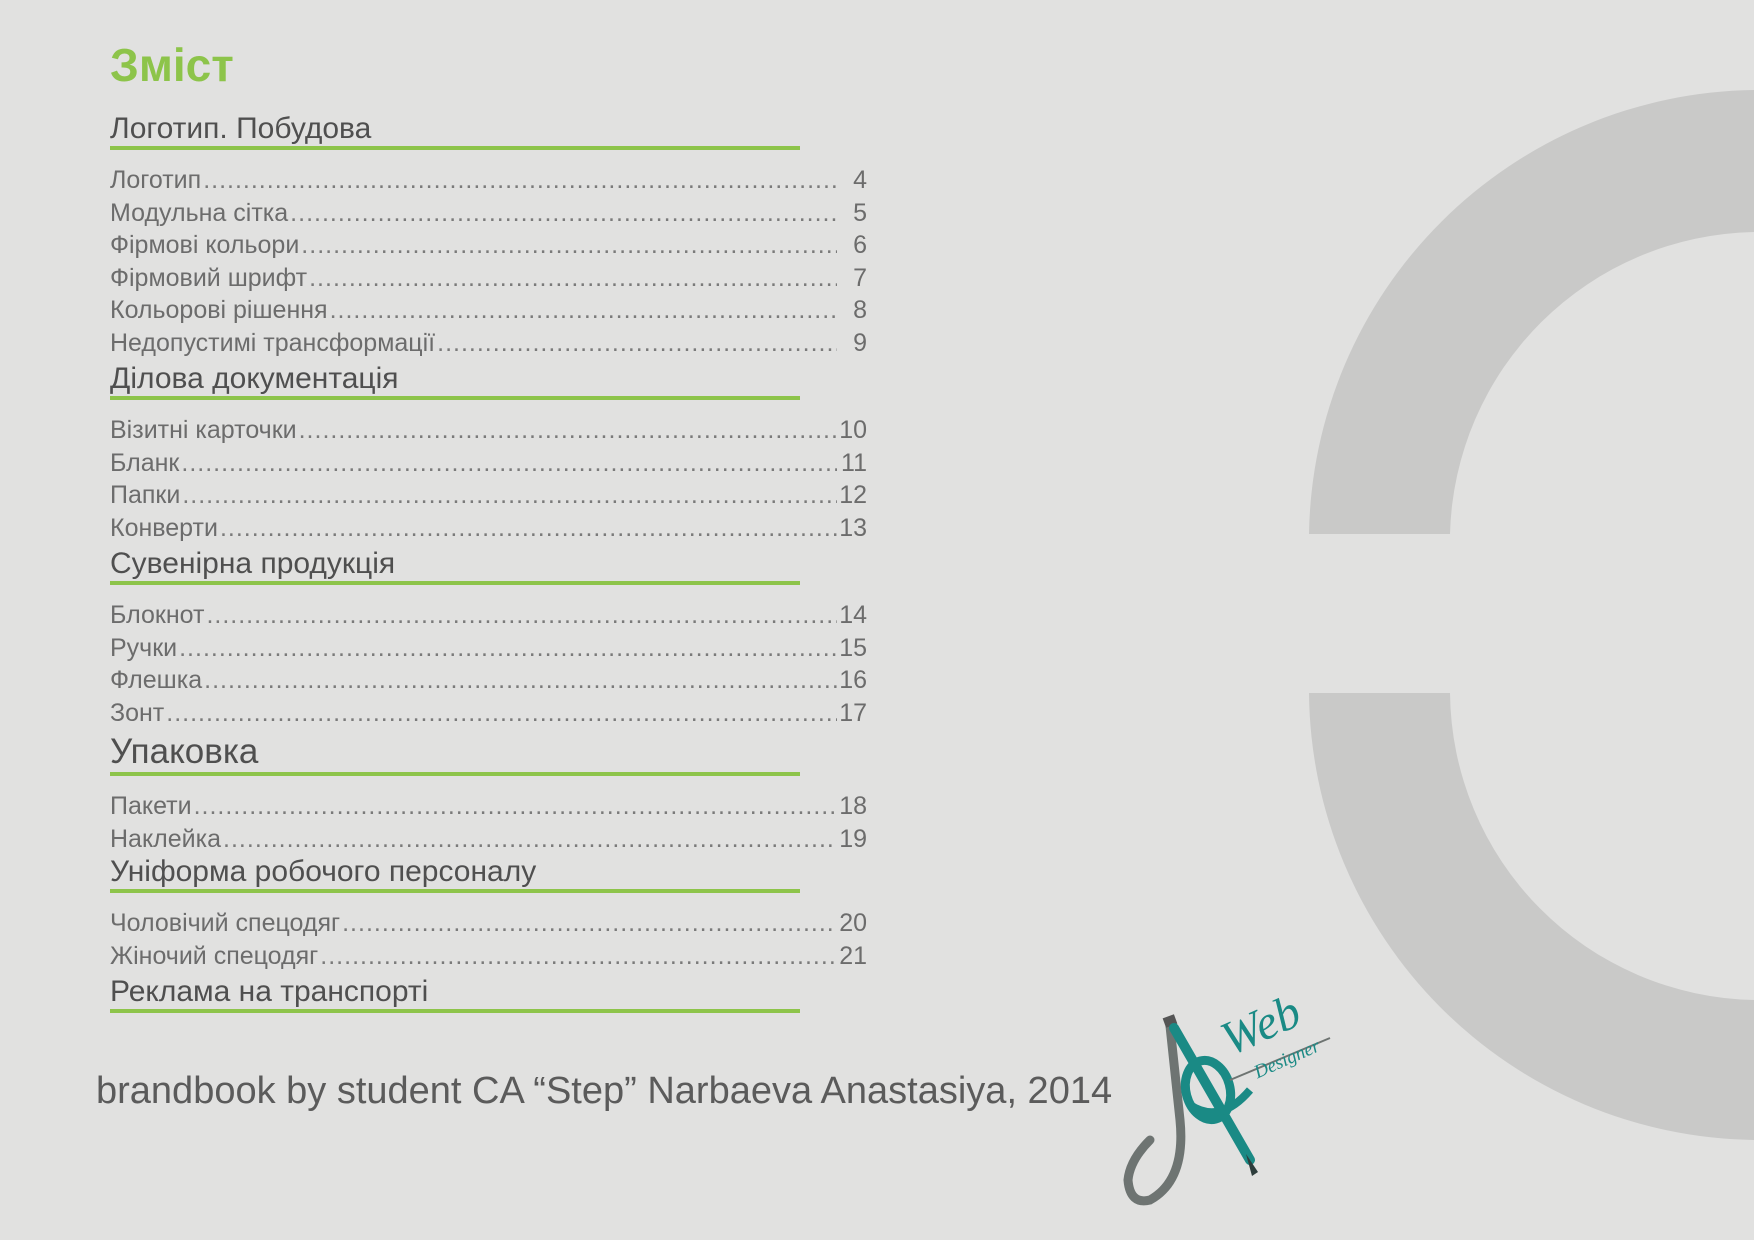 Image resolution: width=1754 pixels, height=1240 pixels. I want to click on toc-entry: Чоловічий спецодяг 20, so click(488, 923).